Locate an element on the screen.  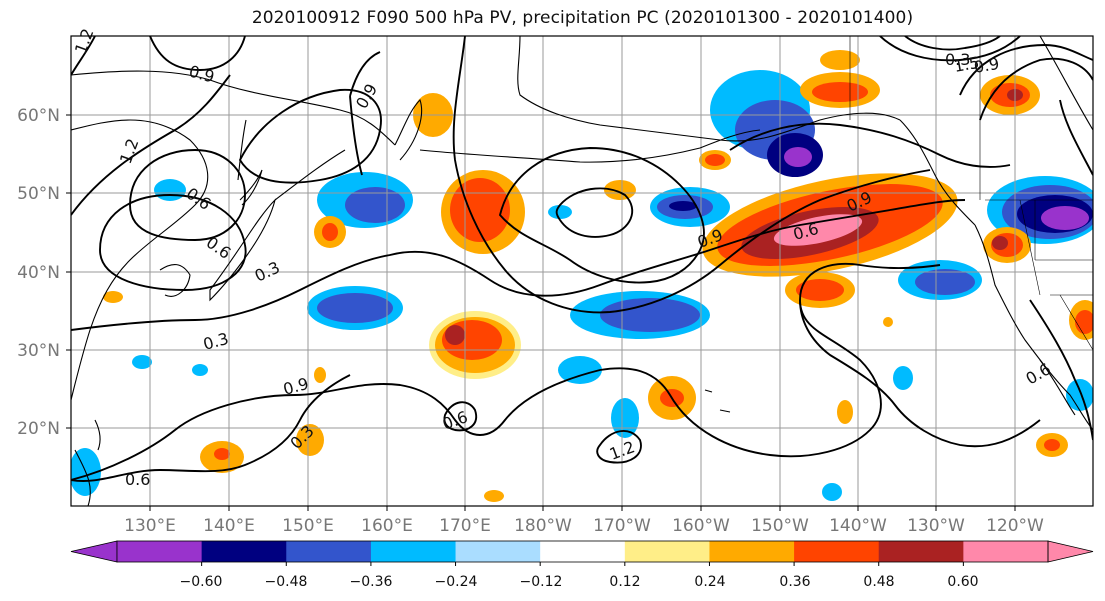
political-borders is located at coordinates (971, 193).